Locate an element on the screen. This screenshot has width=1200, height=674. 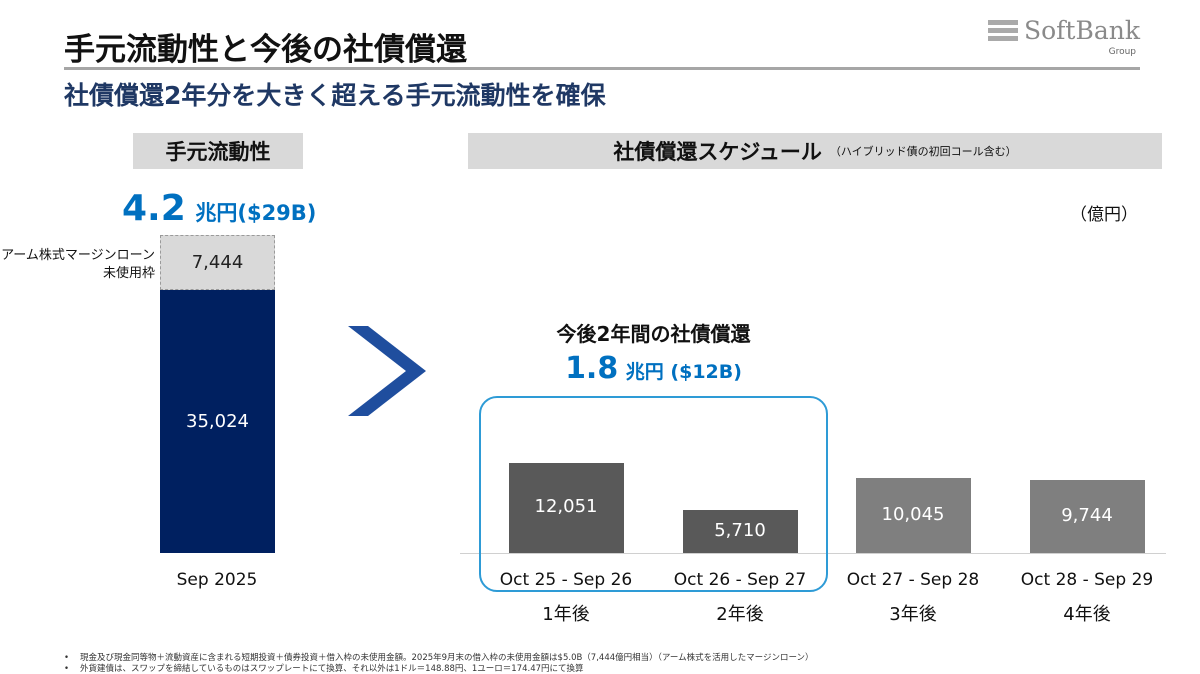
logo-text: SoftBank is located at coordinates (1082, 30).